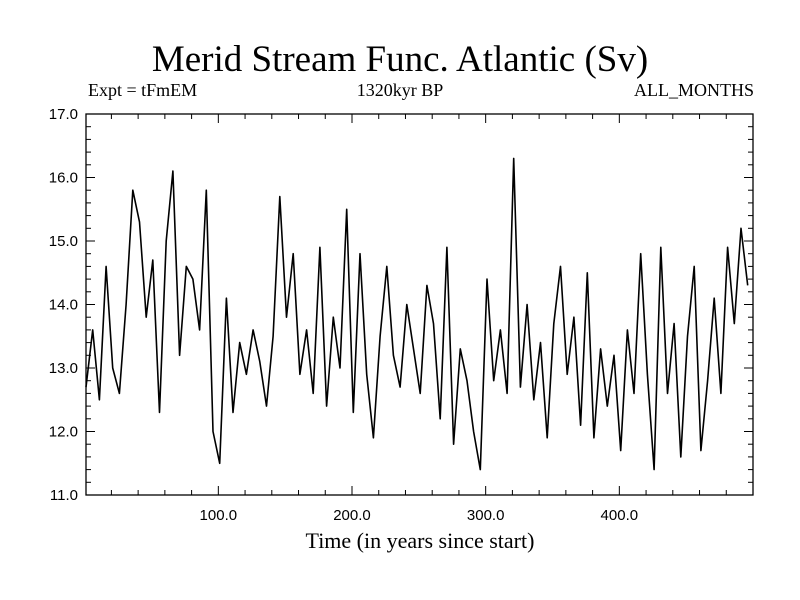 Image resolution: width=800 pixels, height=600 pixels. Describe the element at coordinates (694, 90) in the screenshot. I see `months-label: ALL_MONTHS` at that location.